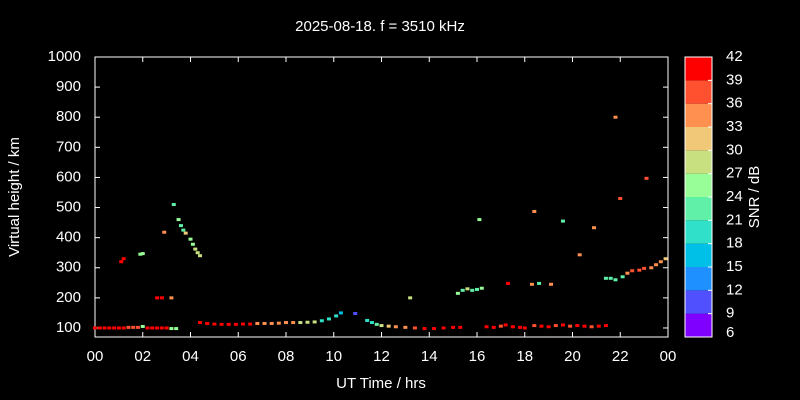 This screenshot has height=400, width=800. What do you see at coordinates (524, 356) in the screenshot?
I see `x-tick-label: 18` at bounding box center [524, 356].